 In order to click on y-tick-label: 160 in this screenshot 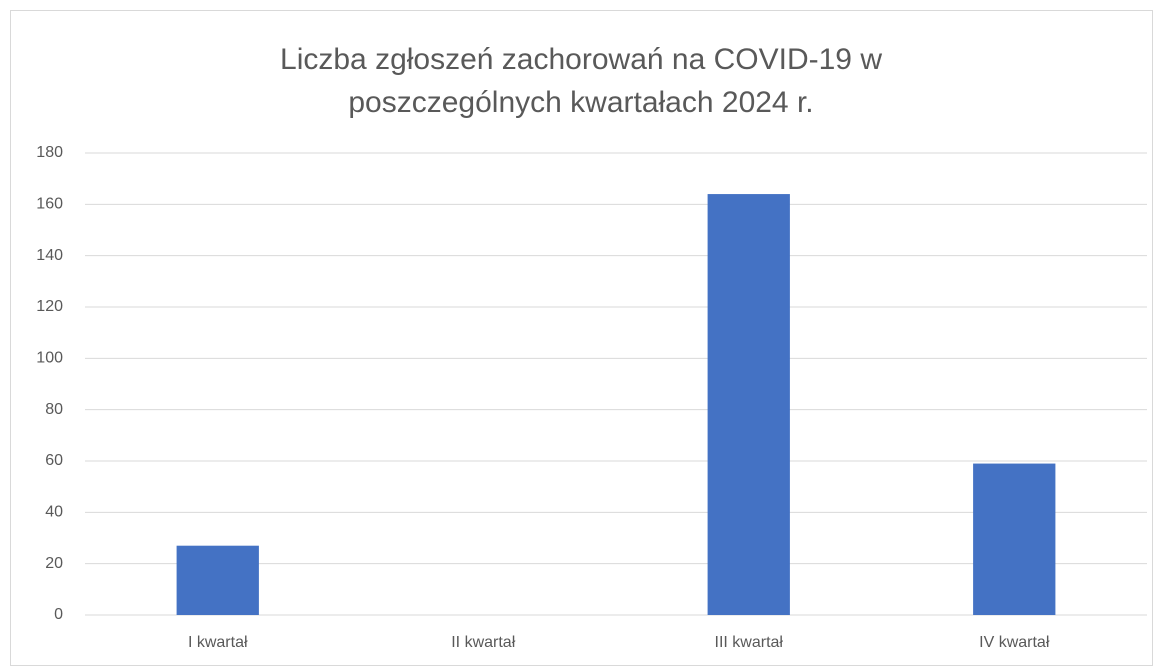, I will do `click(49, 204)`.